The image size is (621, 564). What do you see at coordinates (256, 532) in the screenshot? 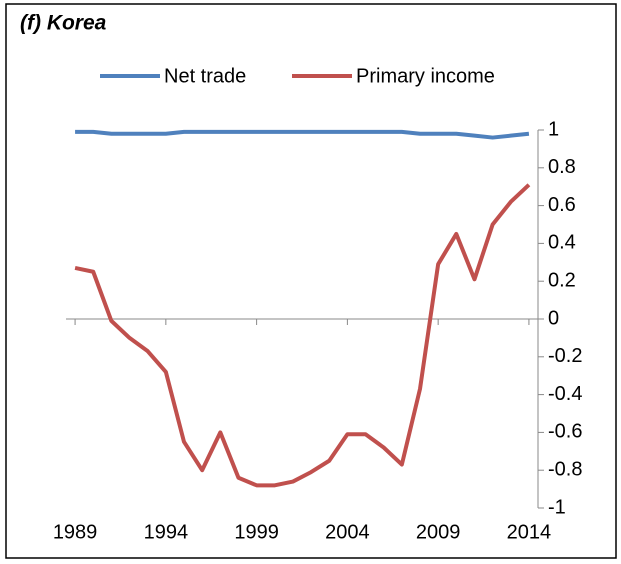
I see `x-tick-label: 1999` at bounding box center [256, 532].